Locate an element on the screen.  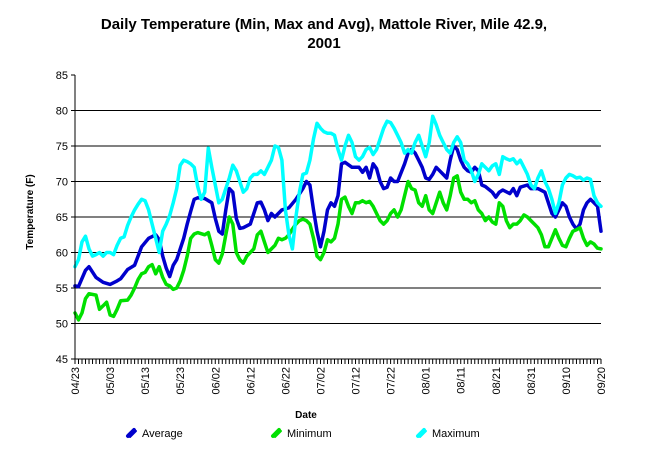
x-tick-label: 07/12 is located at coordinates (357, 381).